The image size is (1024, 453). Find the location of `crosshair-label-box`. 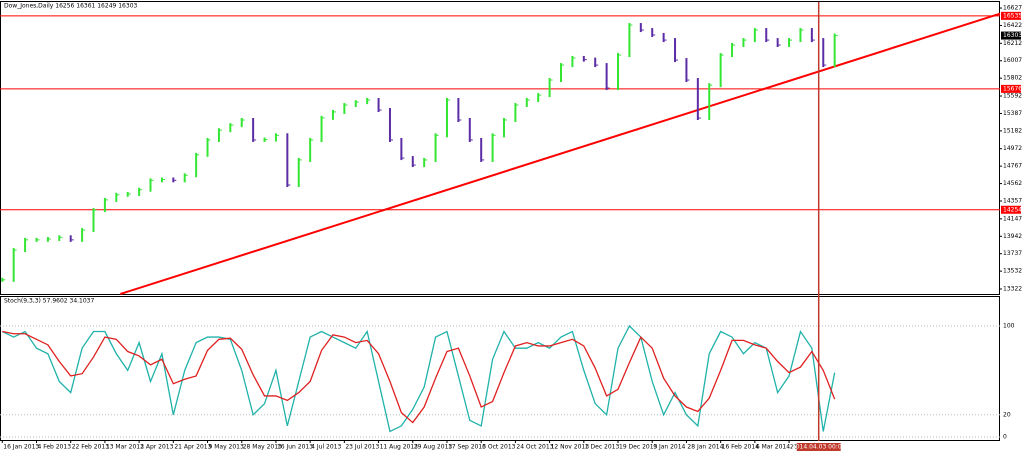

crosshair-label-box is located at coordinates (818, 447).